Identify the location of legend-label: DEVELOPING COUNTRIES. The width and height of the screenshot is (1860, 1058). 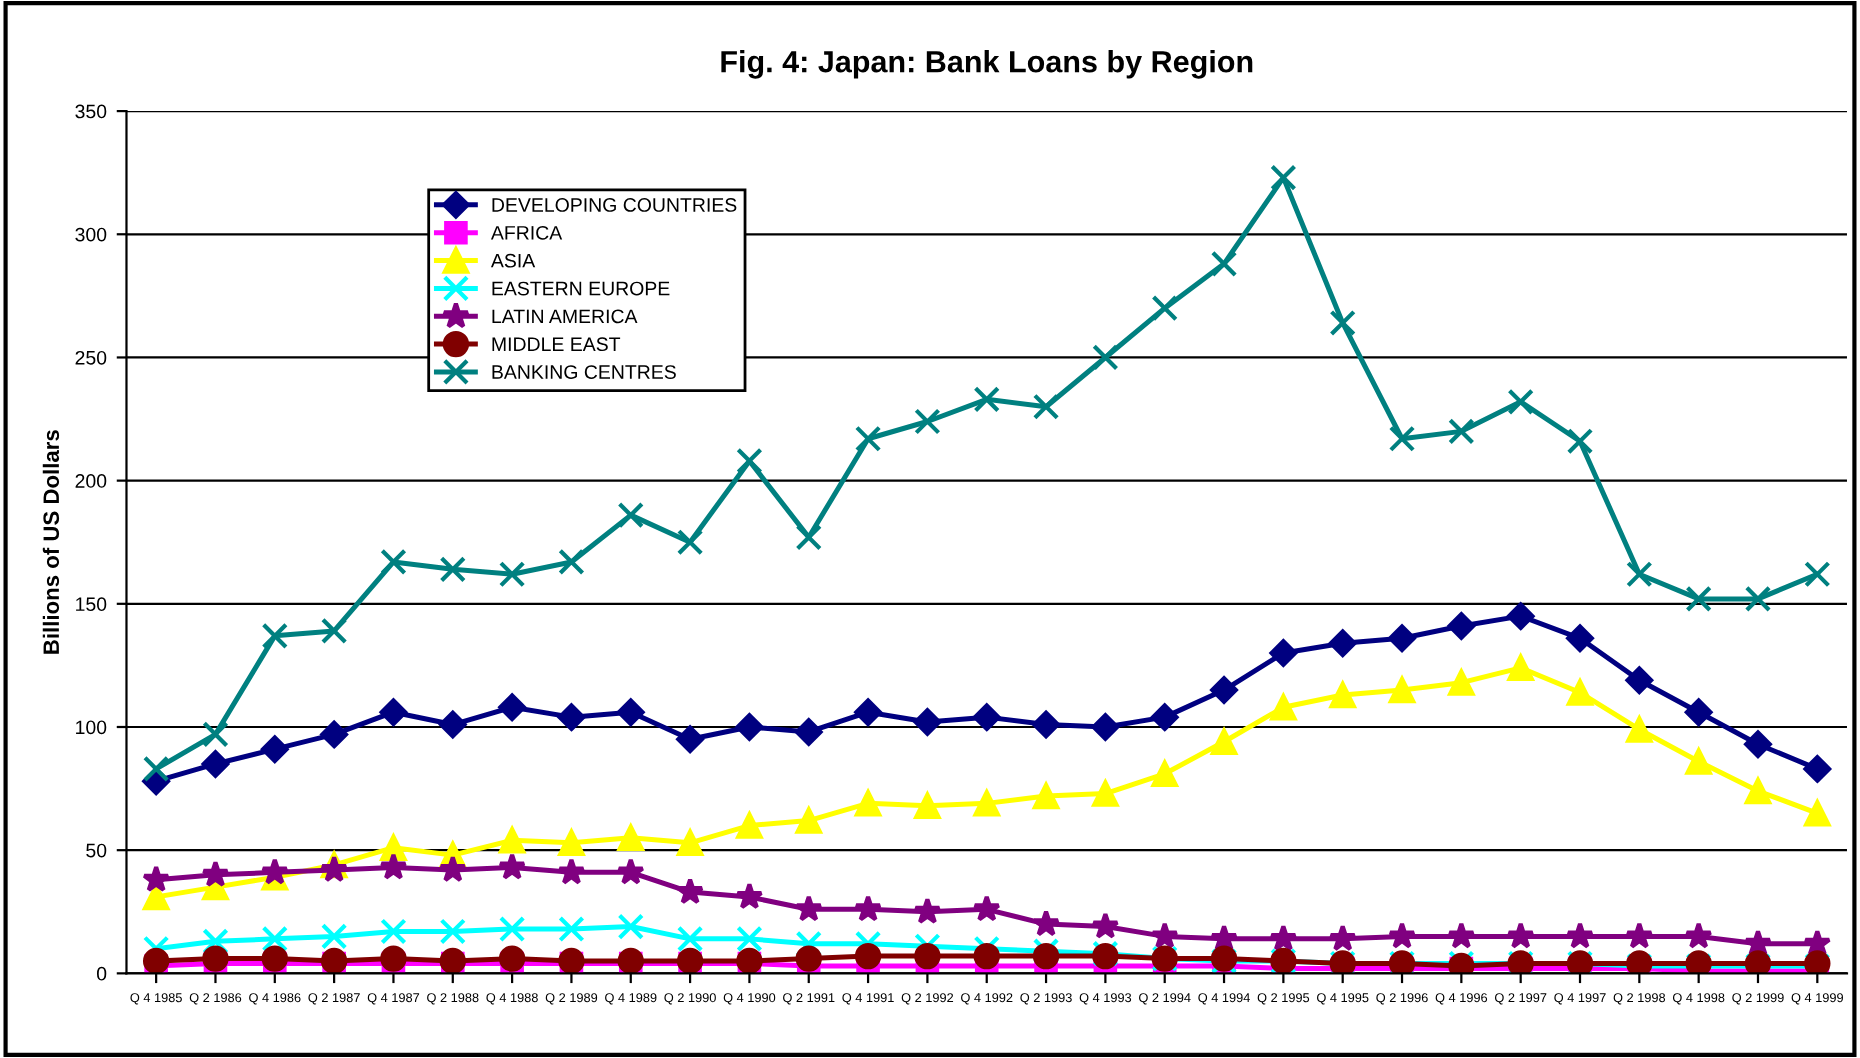
(614, 205).